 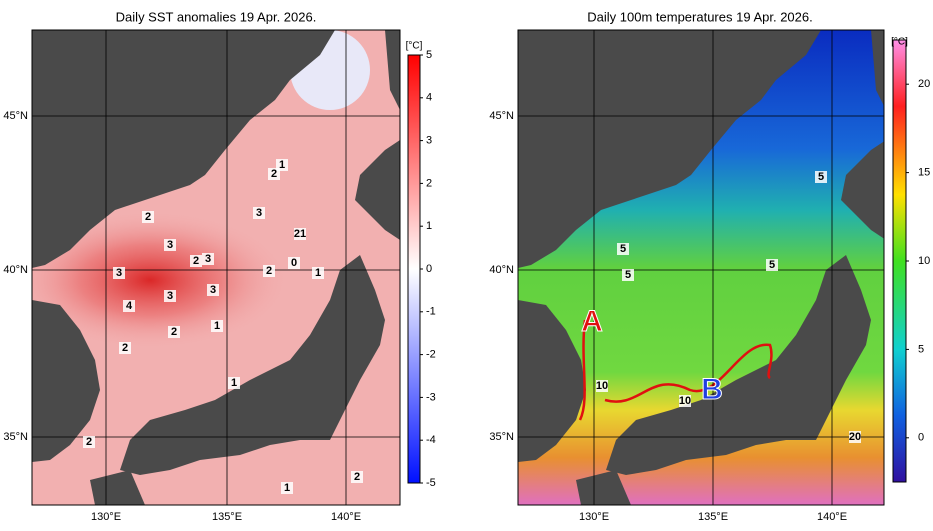 What do you see at coordinates (431, 483) in the screenshot?
I see `colorbar-tick-label: -5` at bounding box center [431, 483].